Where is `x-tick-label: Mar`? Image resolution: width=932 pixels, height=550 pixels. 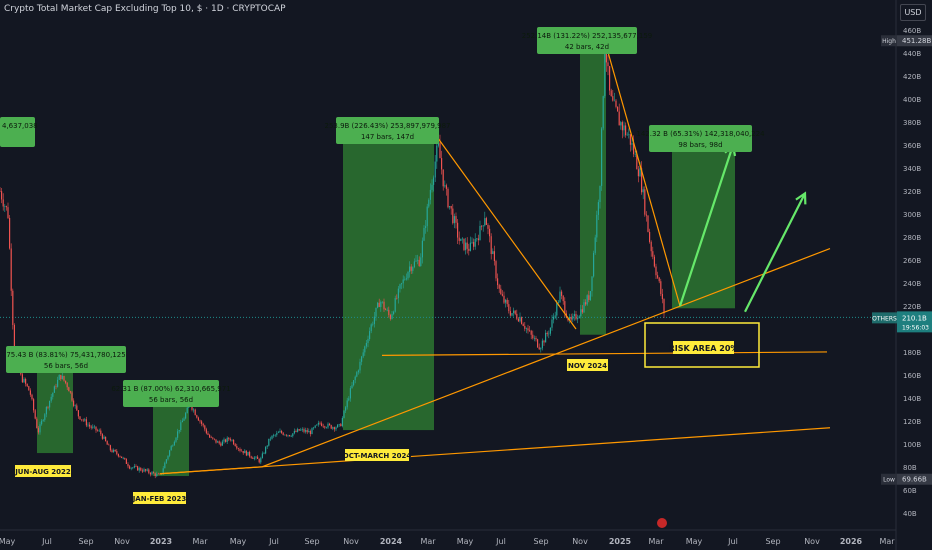
x-tick-label: Mar is located at coordinates (200, 541).